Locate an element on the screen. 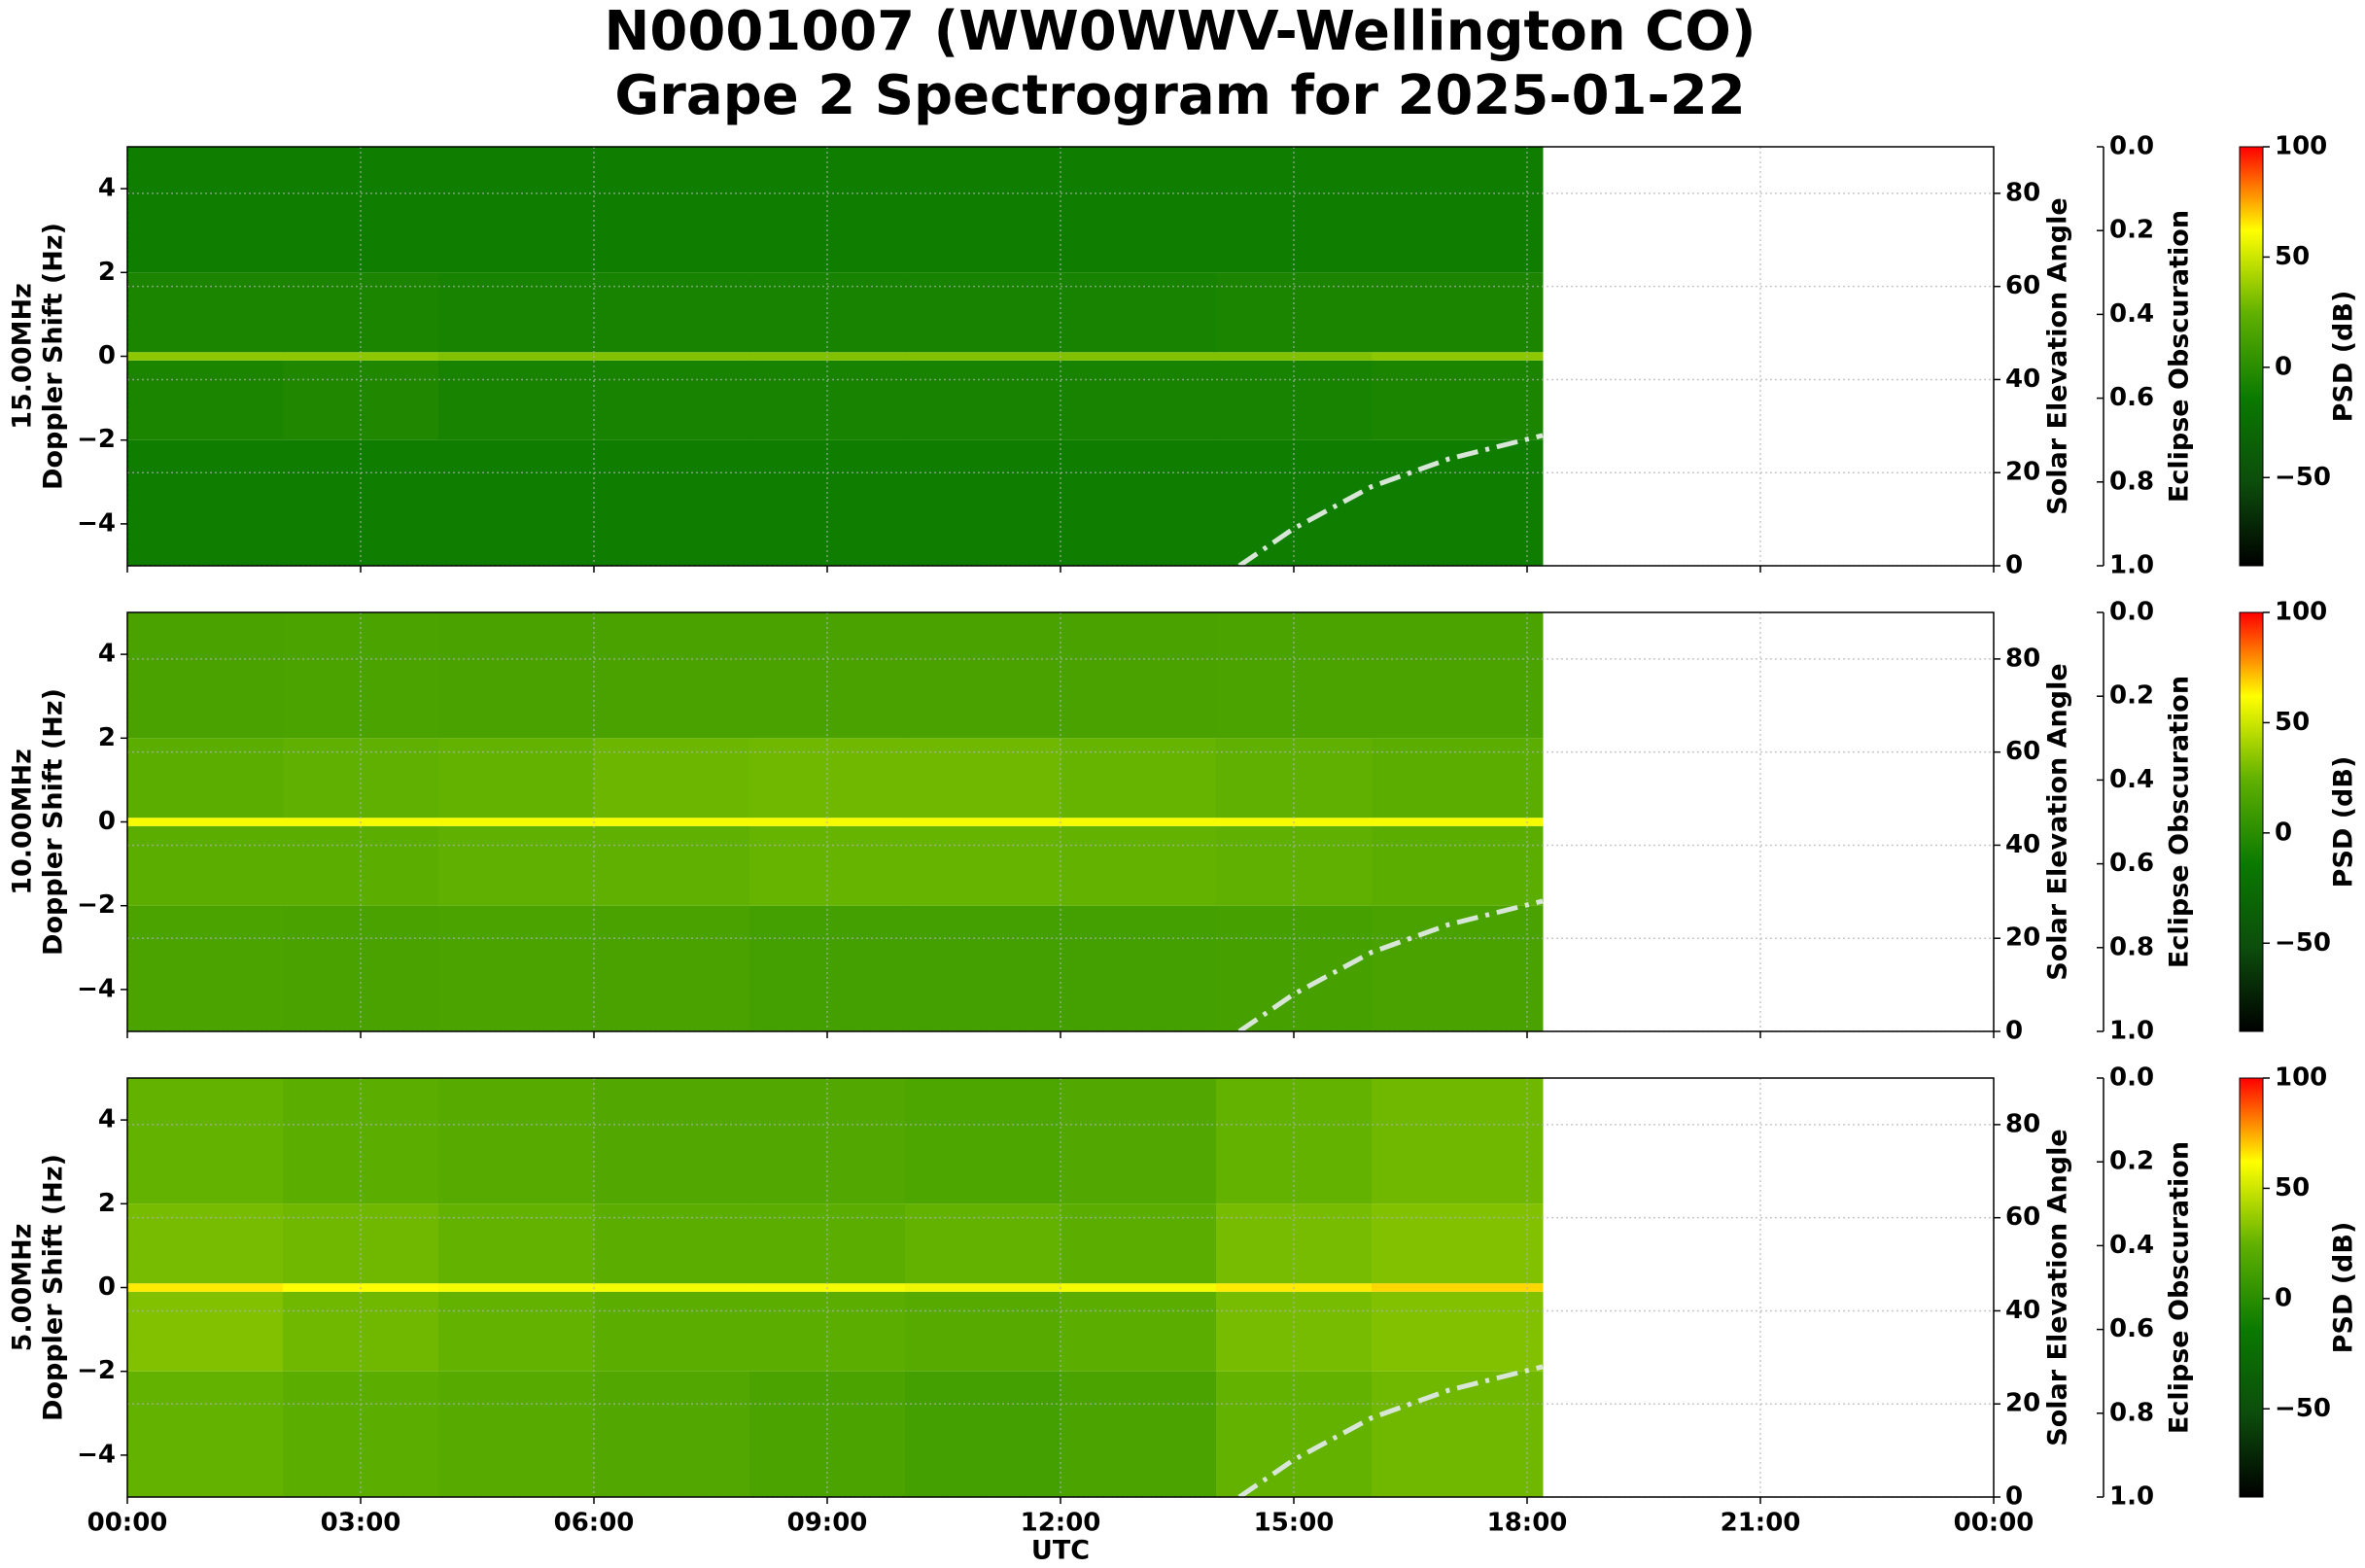 This screenshot has height=1568, width=2365. x-tick-label: 15:00 is located at coordinates (1295, 1523).